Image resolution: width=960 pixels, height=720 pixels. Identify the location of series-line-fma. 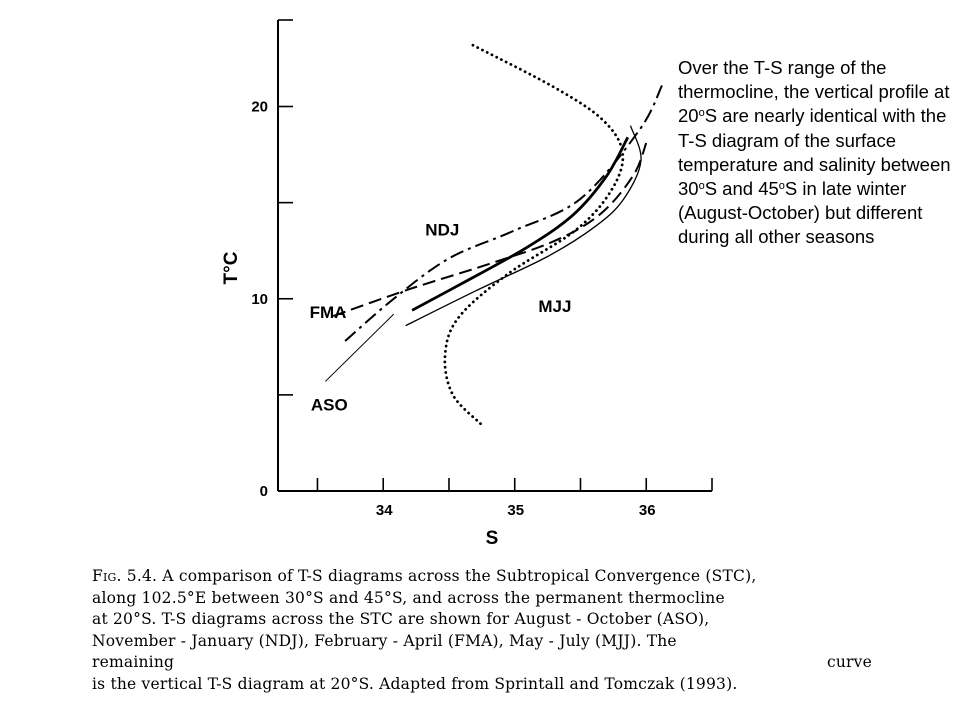
(490, 230).